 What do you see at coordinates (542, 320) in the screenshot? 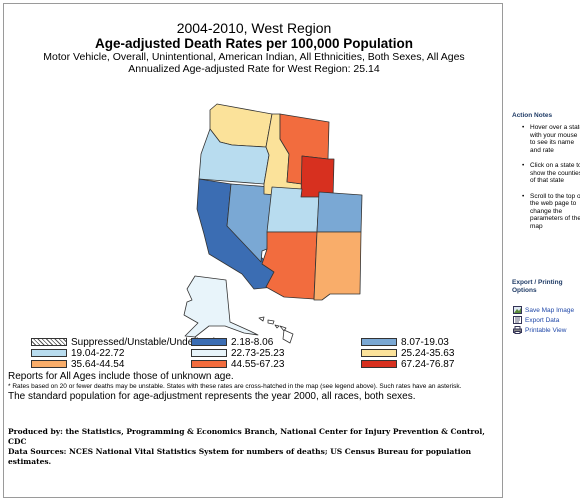
I see `export-data-label: Export Data` at bounding box center [542, 320].